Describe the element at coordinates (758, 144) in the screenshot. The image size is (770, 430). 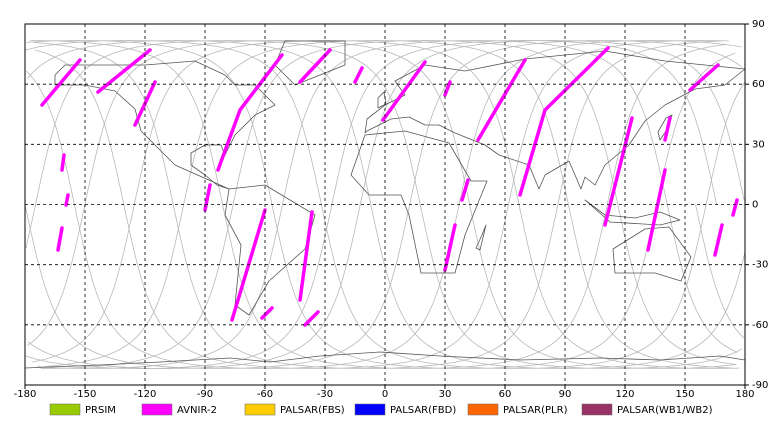
I see `y-tick-label: 30` at that location.